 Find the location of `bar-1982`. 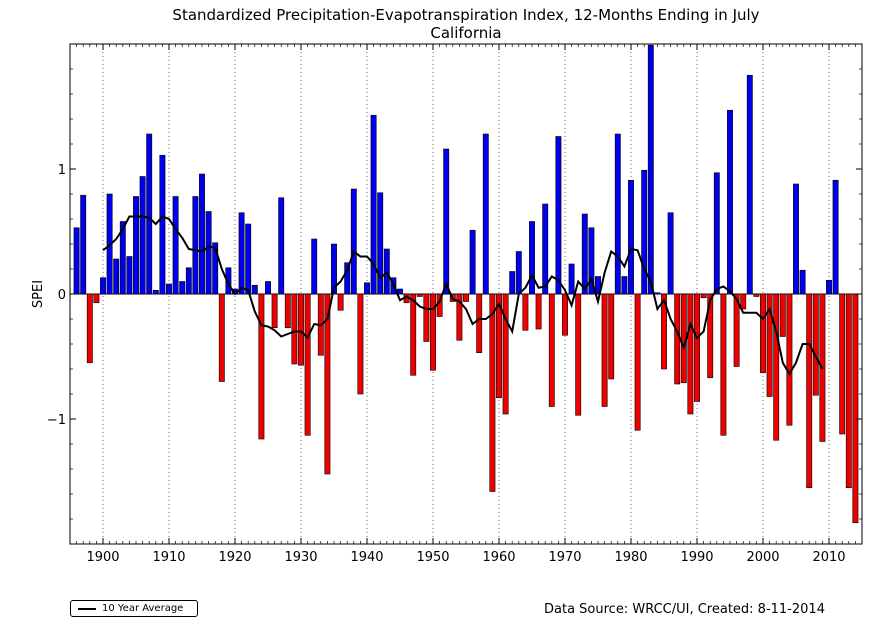

bar-1982 is located at coordinates (644, 232).